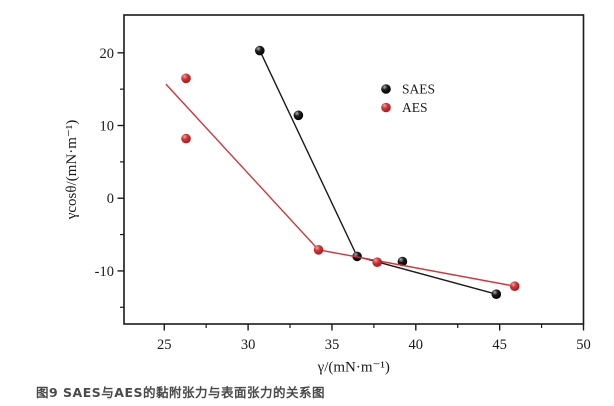 This screenshot has height=406, width=614. I want to click on legend-marker-aes-icon, so click(386, 107).